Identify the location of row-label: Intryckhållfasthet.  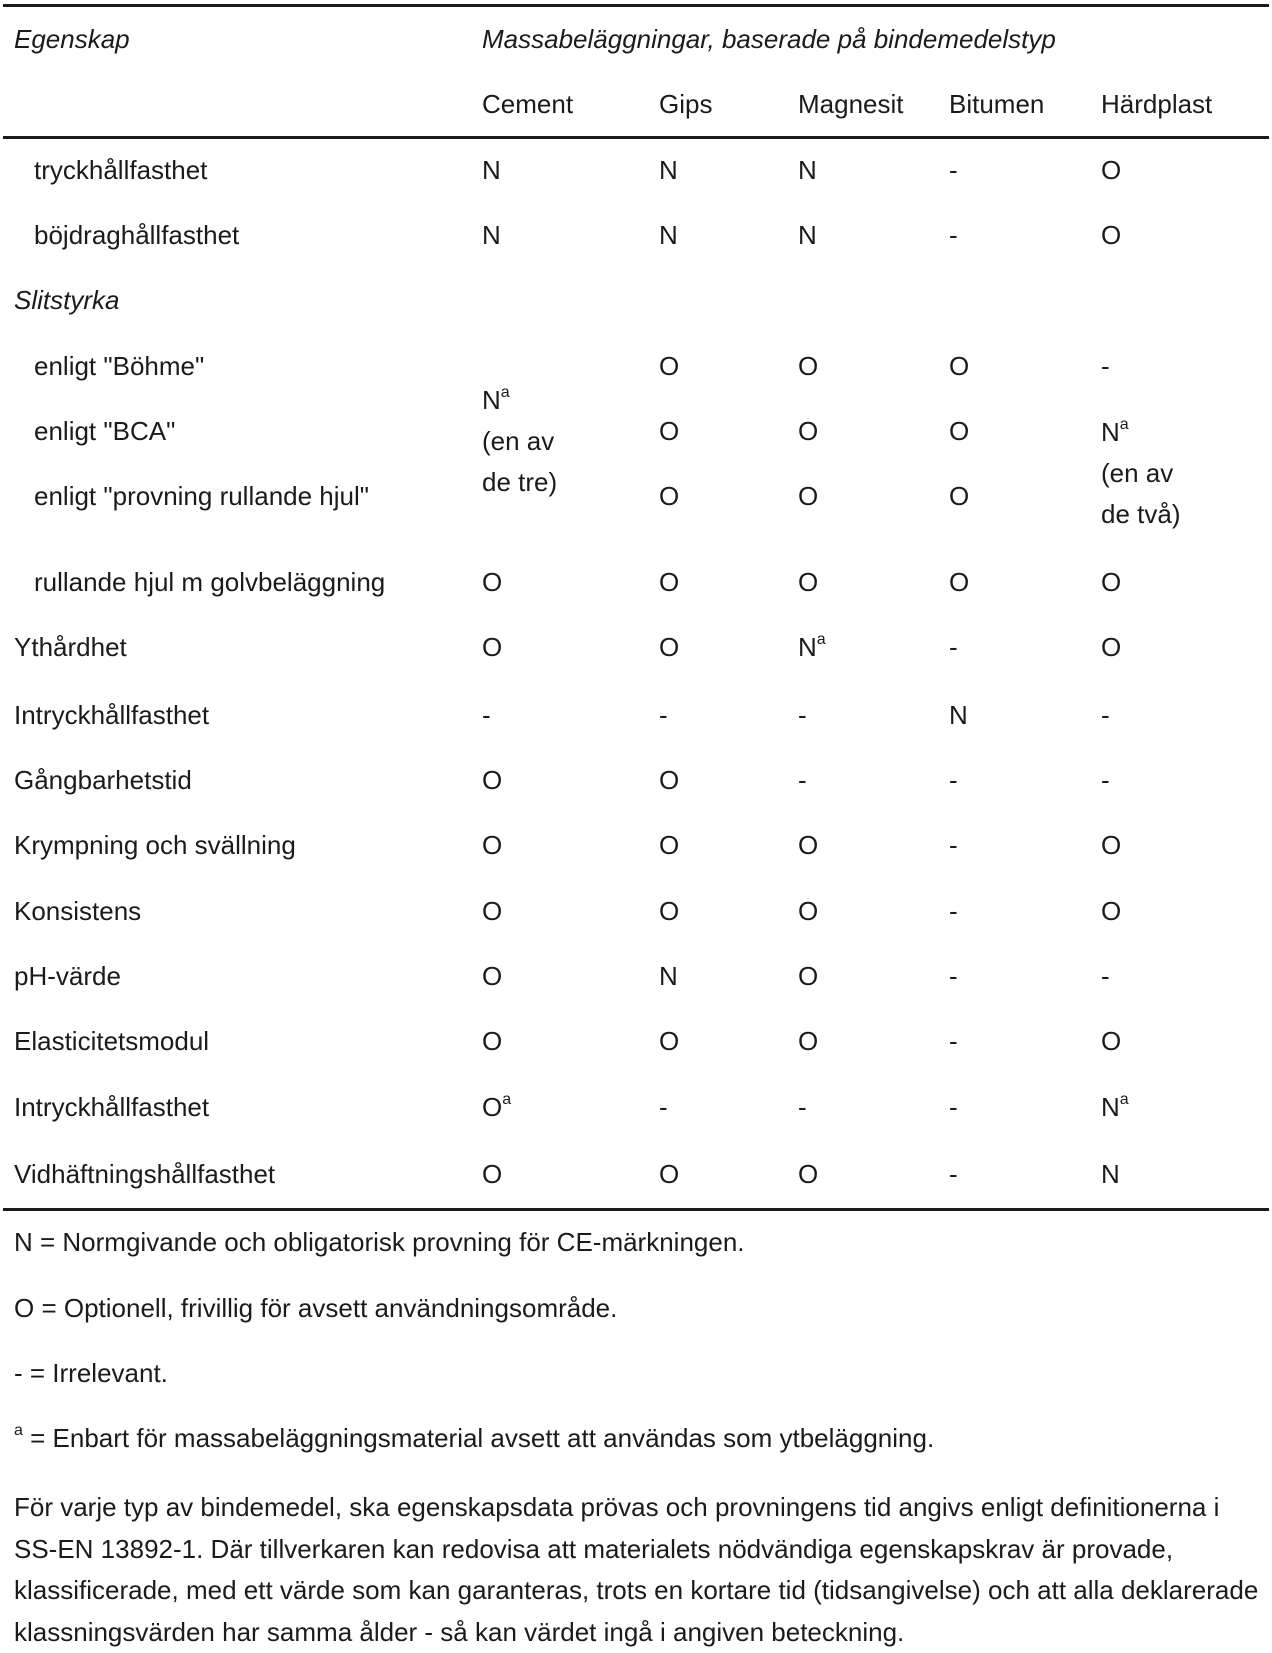
(112, 1107).